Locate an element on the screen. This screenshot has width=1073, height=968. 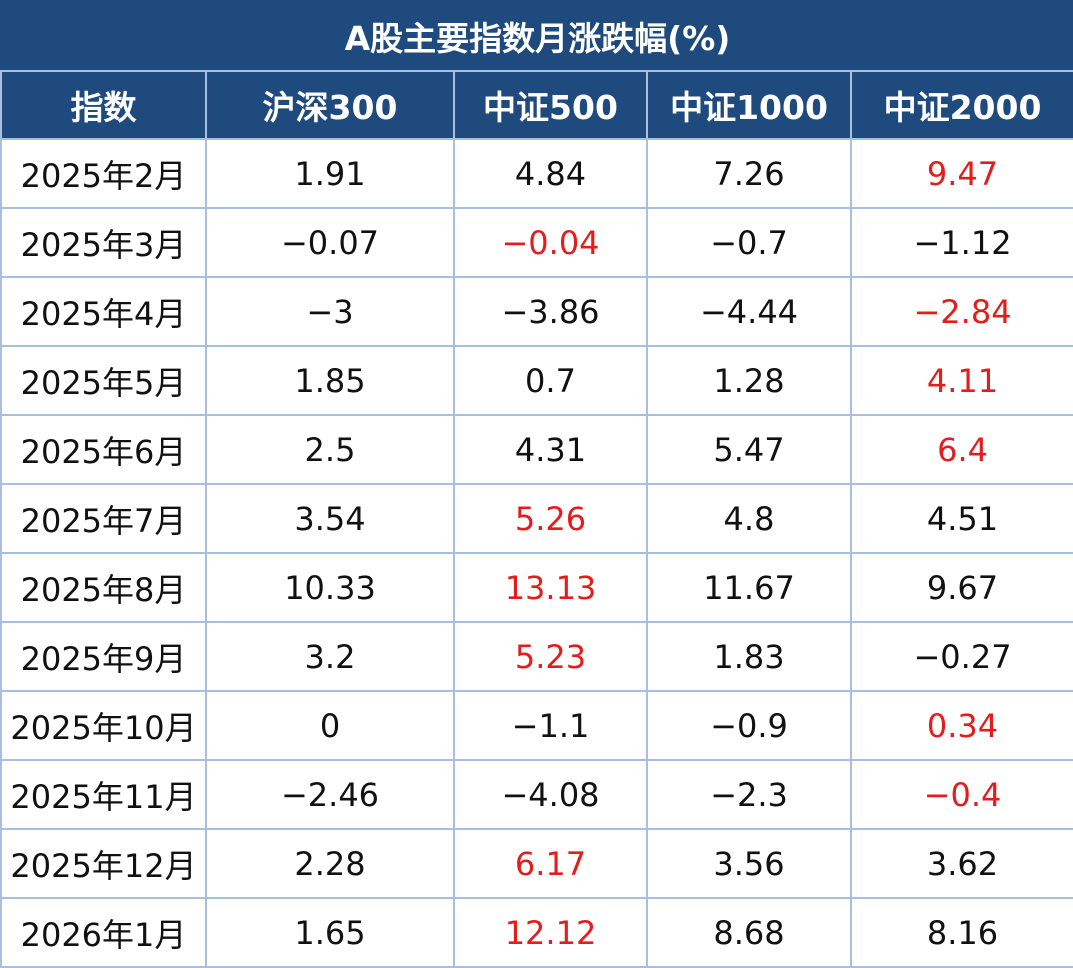
value-cell: 12.12 is located at coordinates (550, 932).